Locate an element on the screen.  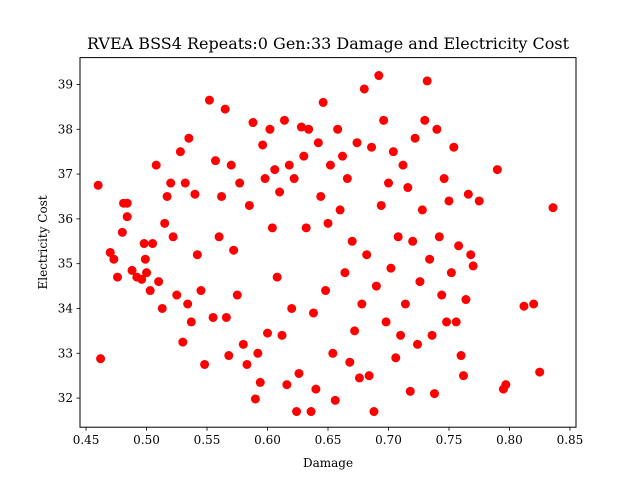
x-tick-label: 0.65 is located at coordinates (328, 440).